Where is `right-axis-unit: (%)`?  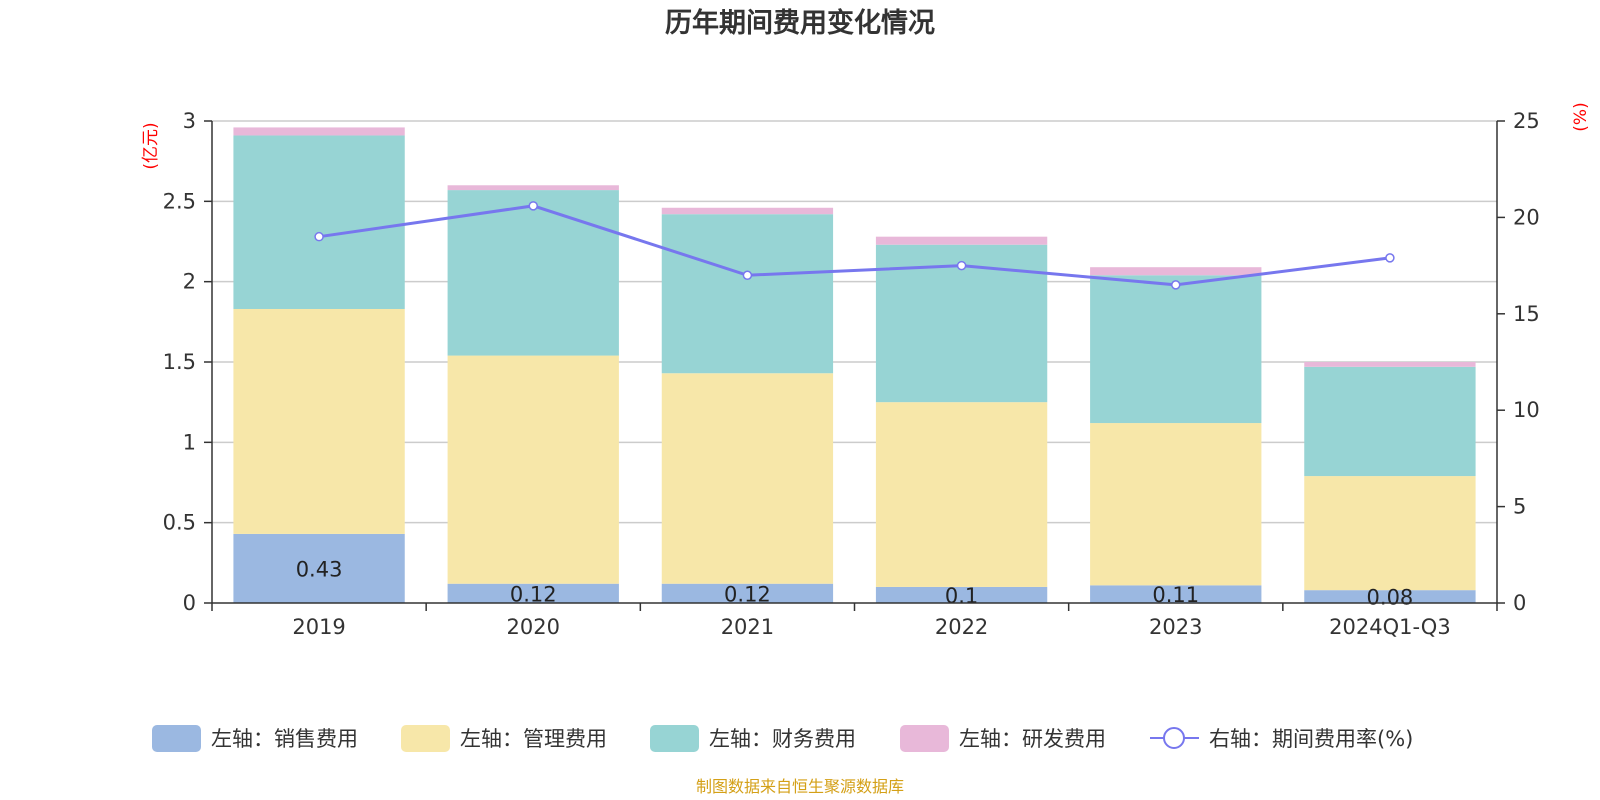
right-axis-unit: (%) is located at coordinates (1581, 116).